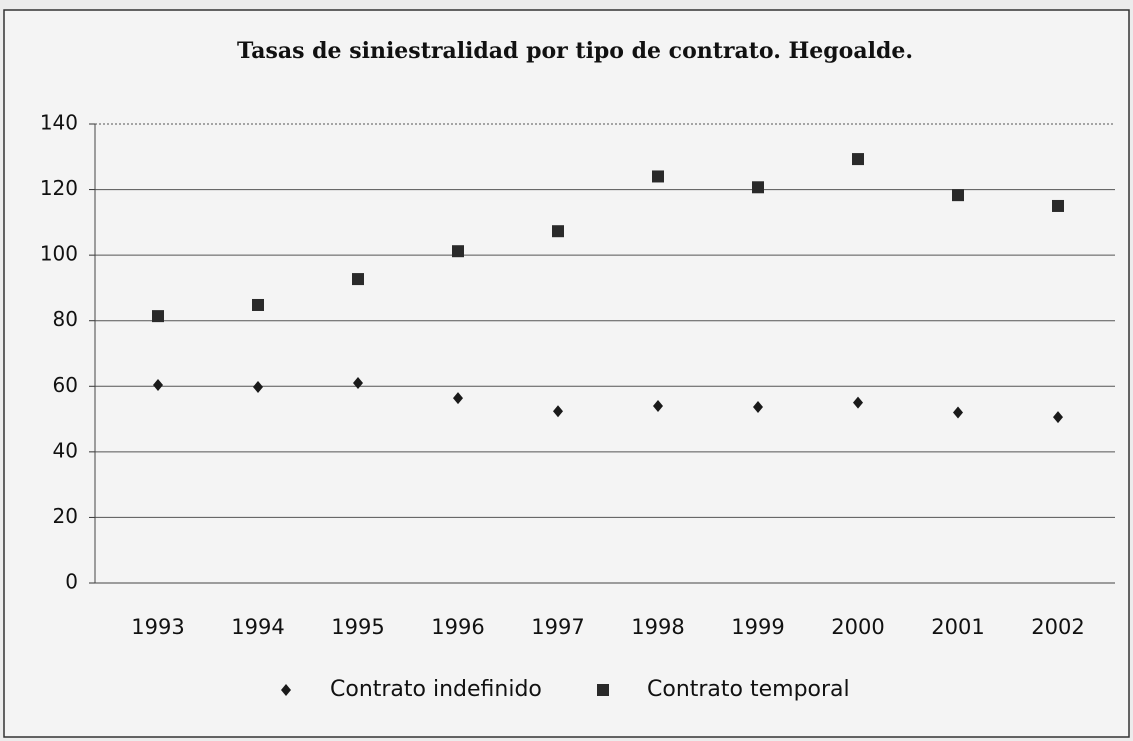  Describe the element at coordinates (59, 254) in the screenshot. I see `y-tick-label: 100` at that location.